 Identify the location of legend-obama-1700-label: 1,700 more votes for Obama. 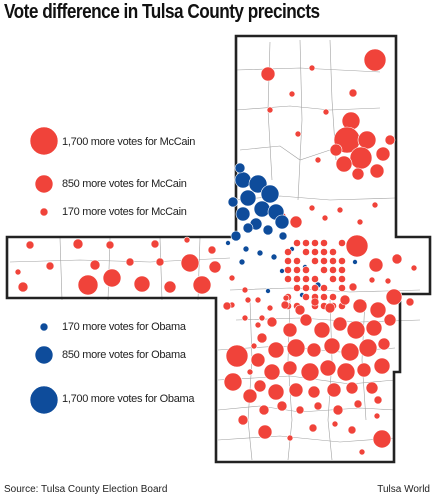
(128, 399).